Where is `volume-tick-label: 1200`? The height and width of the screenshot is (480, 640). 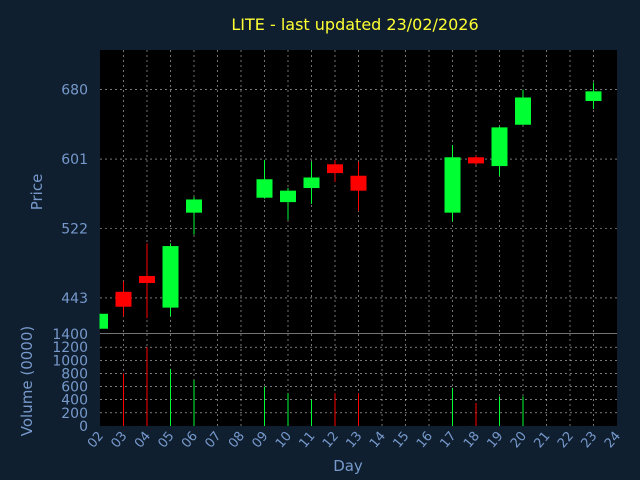 volume-tick-label: 1200 is located at coordinates (70, 348).